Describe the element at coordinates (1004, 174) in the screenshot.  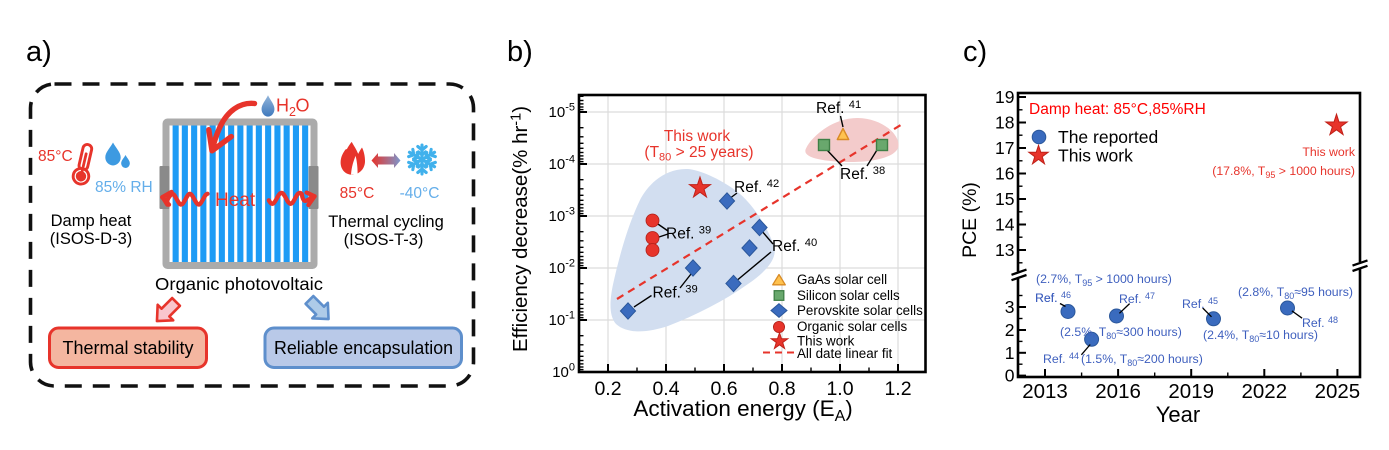
I see `svg-text: 16` at that location.